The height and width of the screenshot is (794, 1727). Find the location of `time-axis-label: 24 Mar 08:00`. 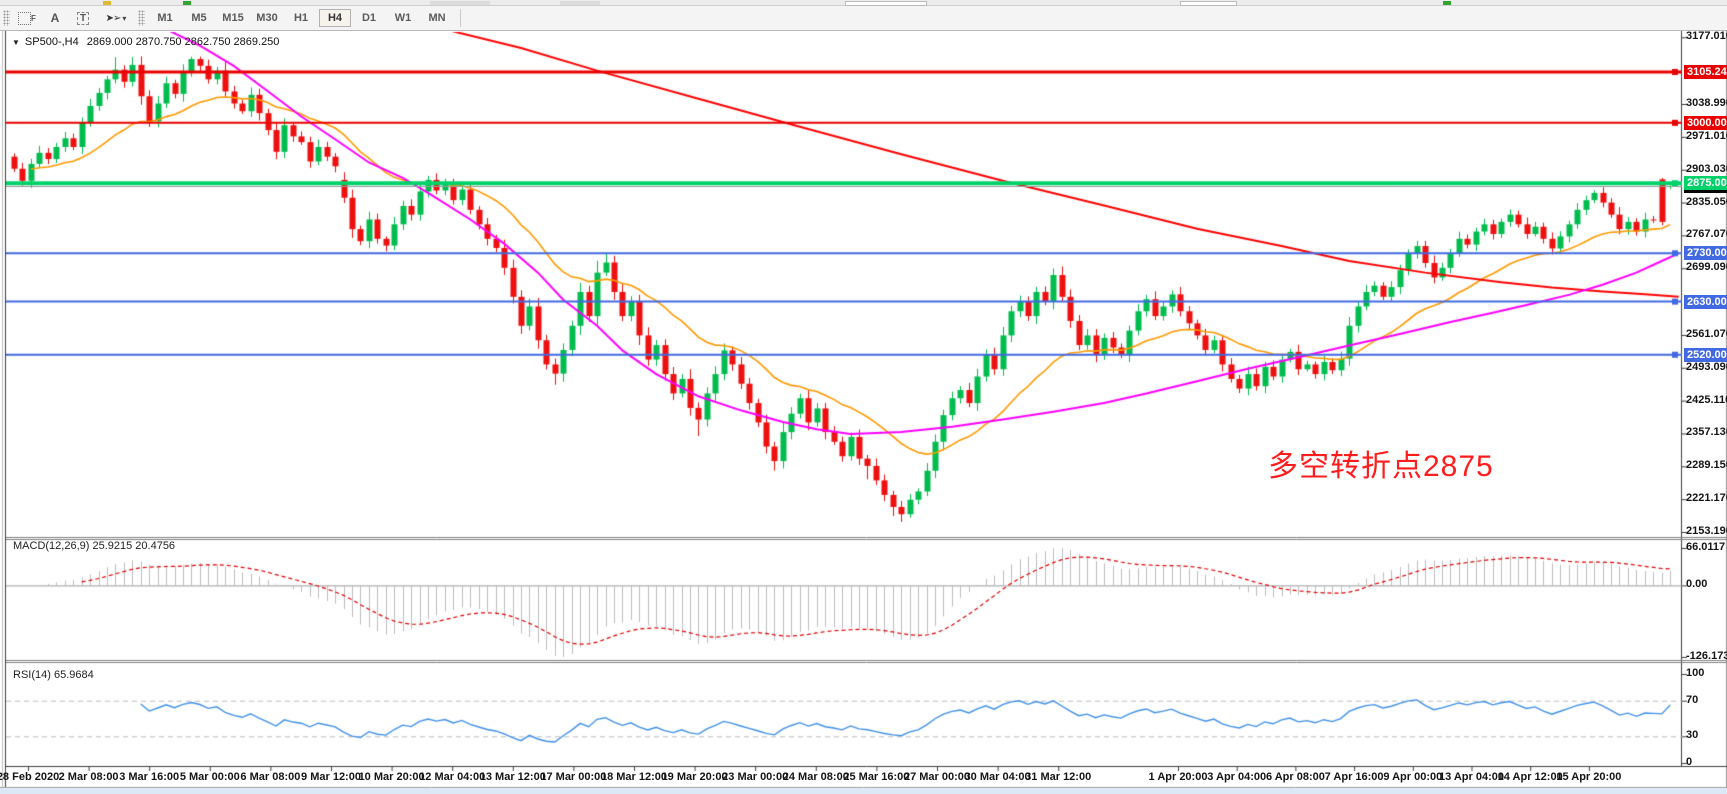

time-axis-label: 24 Mar 08:00 is located at coordinates (815, 777).